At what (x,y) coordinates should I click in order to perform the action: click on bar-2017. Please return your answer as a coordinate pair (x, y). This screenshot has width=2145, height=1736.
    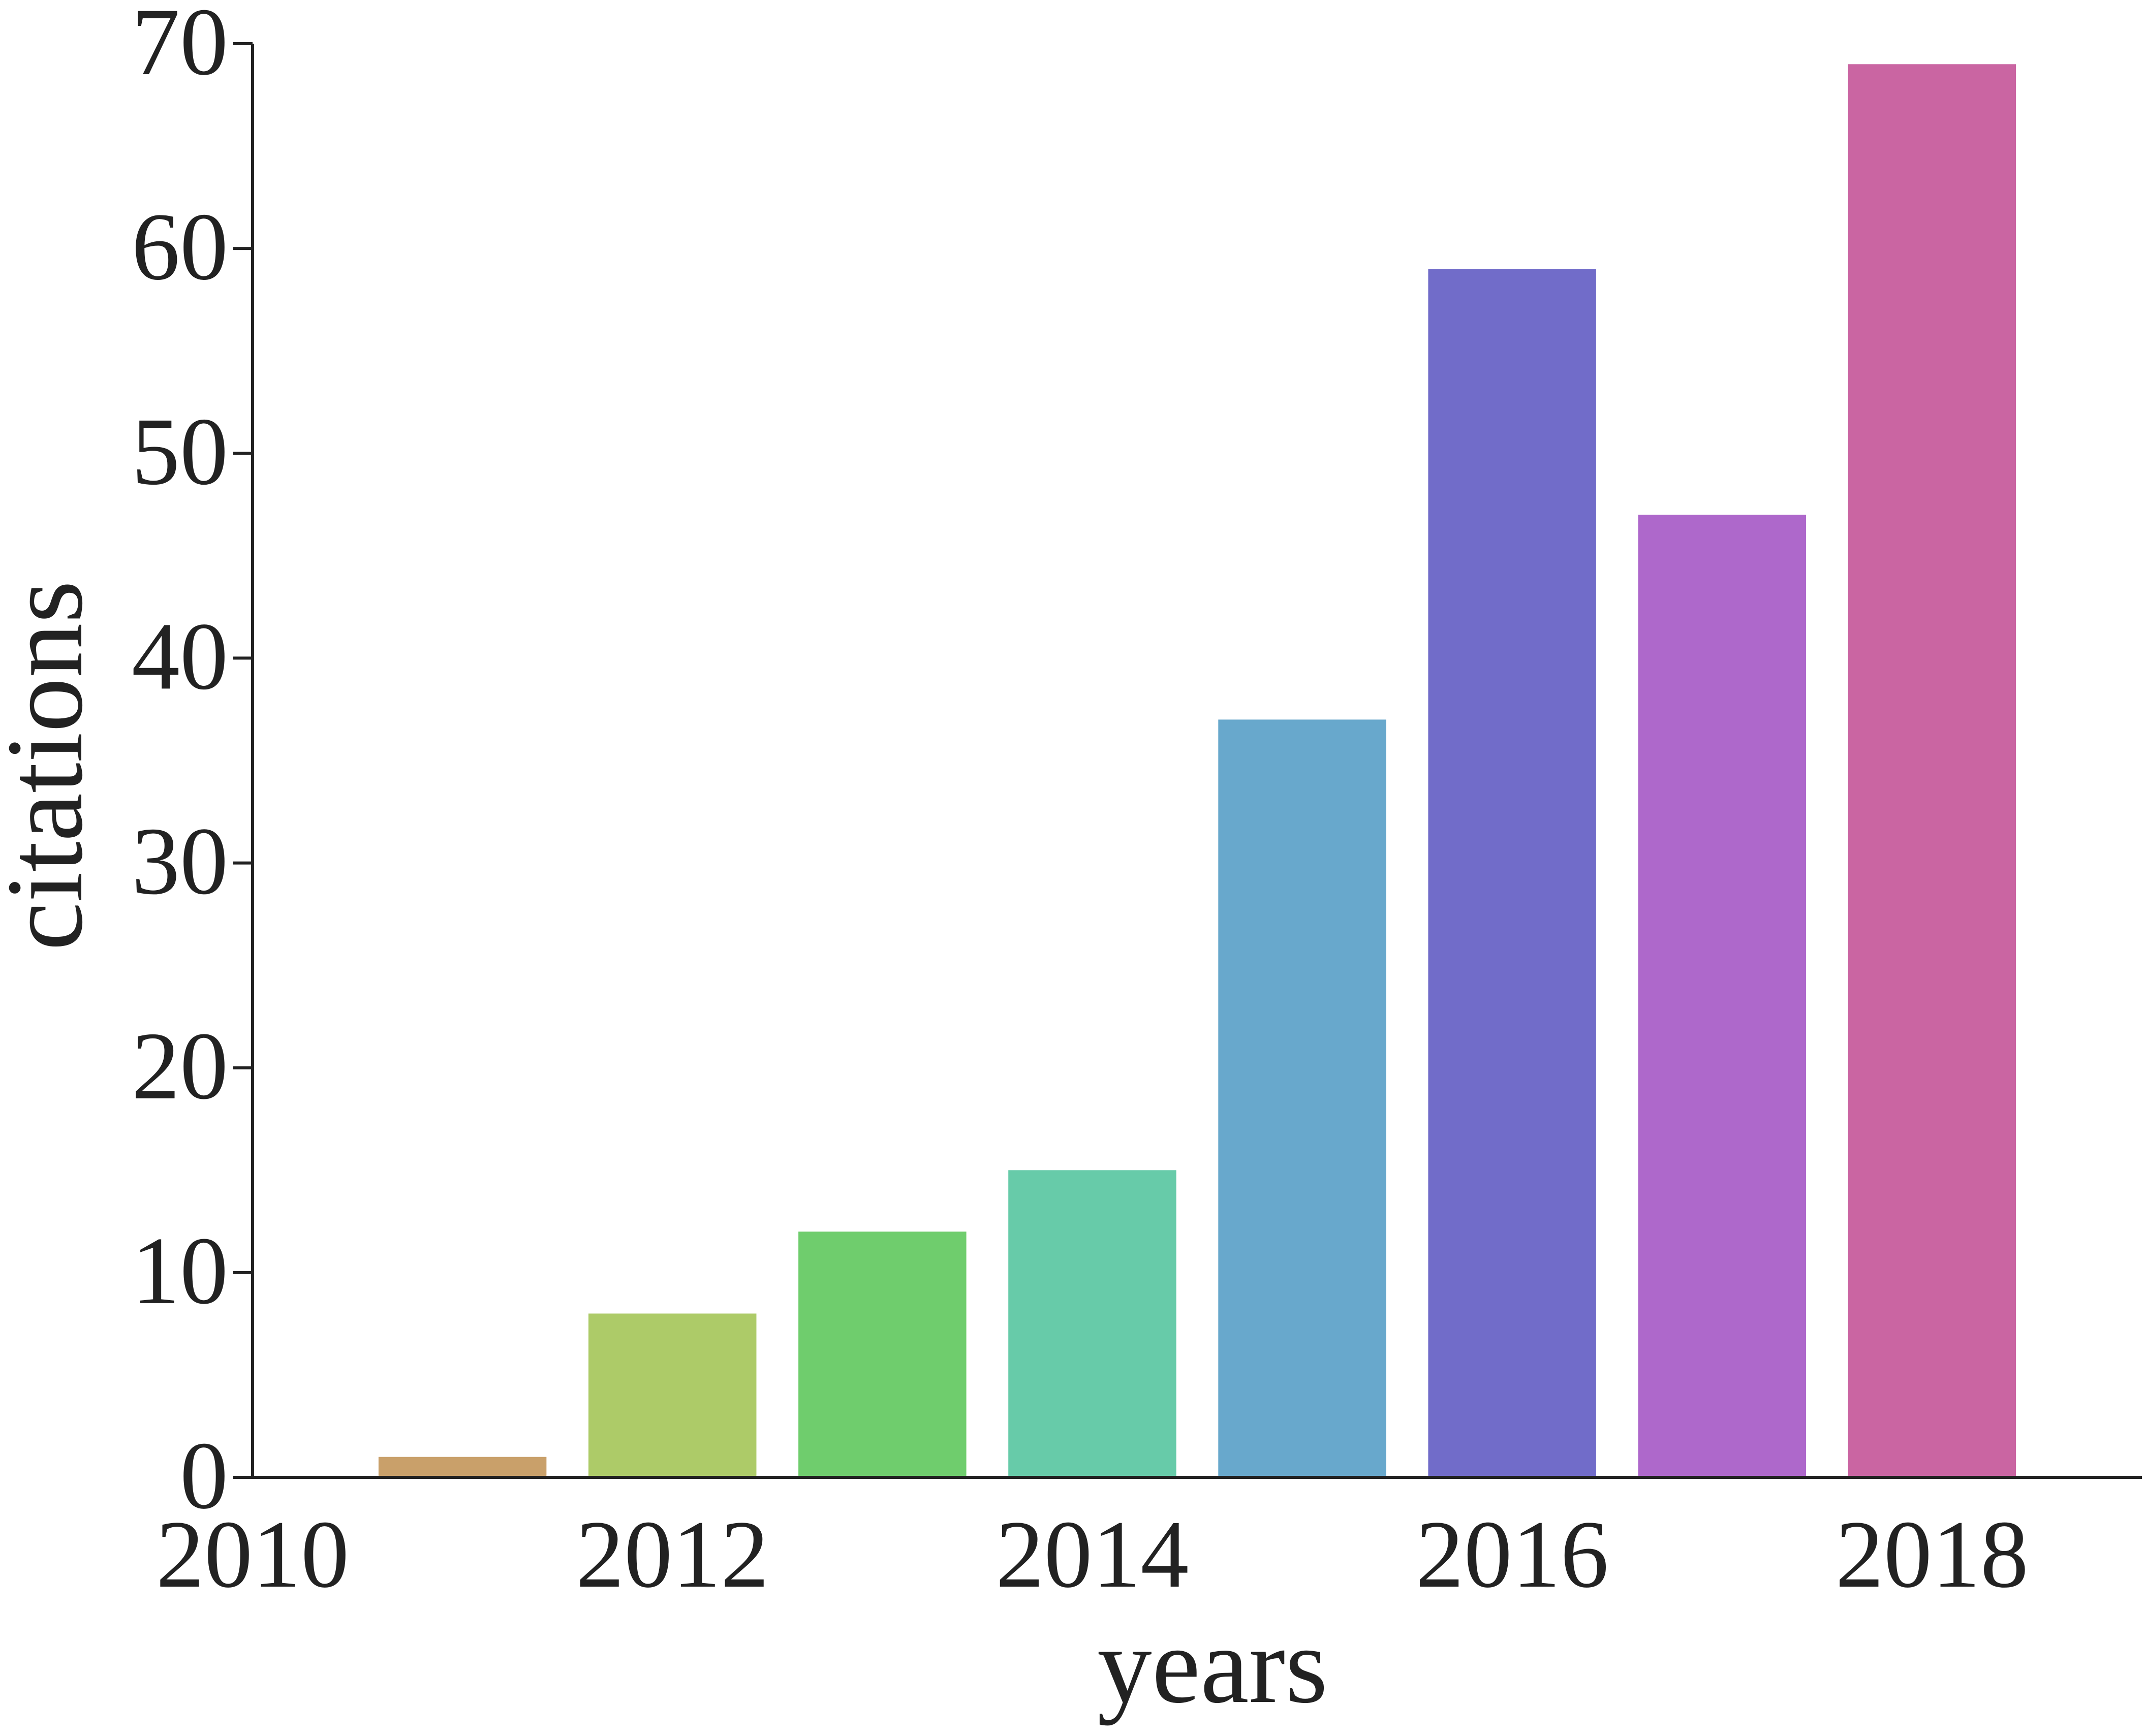
    Looking at the image, I should click on (1722, 996).